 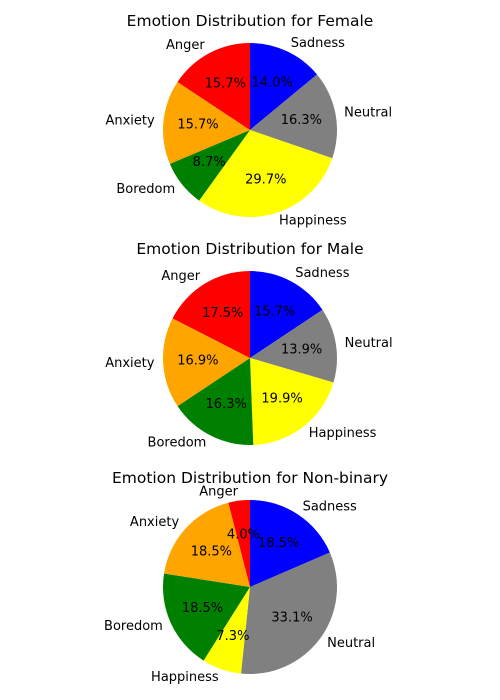 What do you see at coordinates (243, 535) in the screenshot?
I see `slice-value-anger: 4.0%` at bounding box center [243, 535].